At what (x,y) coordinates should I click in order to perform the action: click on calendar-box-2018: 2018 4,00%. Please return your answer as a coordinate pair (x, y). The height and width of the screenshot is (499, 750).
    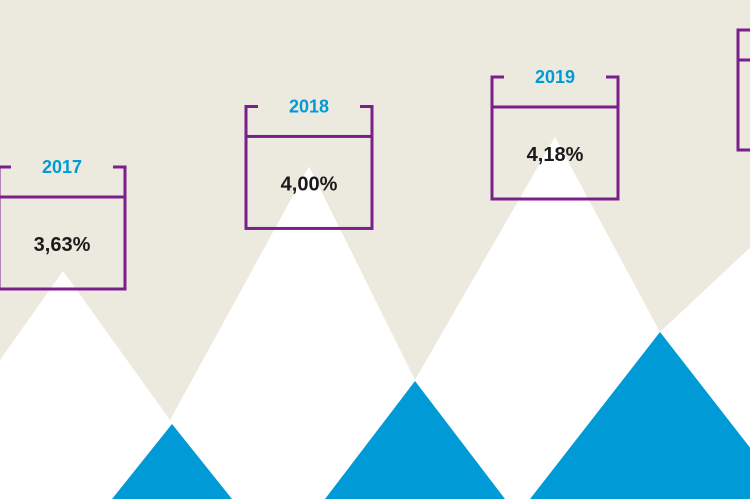
    Looking at the image, I should click on (309, 163).